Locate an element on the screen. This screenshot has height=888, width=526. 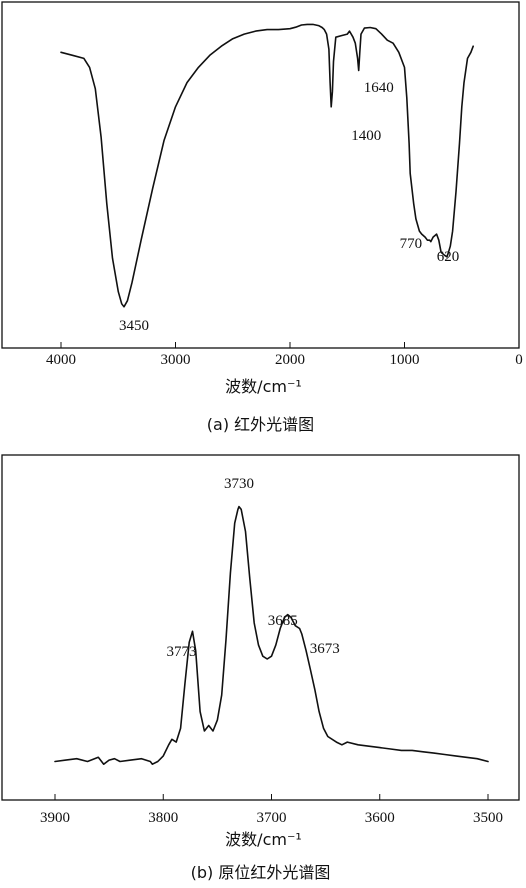
peak-label: 1400 is located at coordinates (366, 136).